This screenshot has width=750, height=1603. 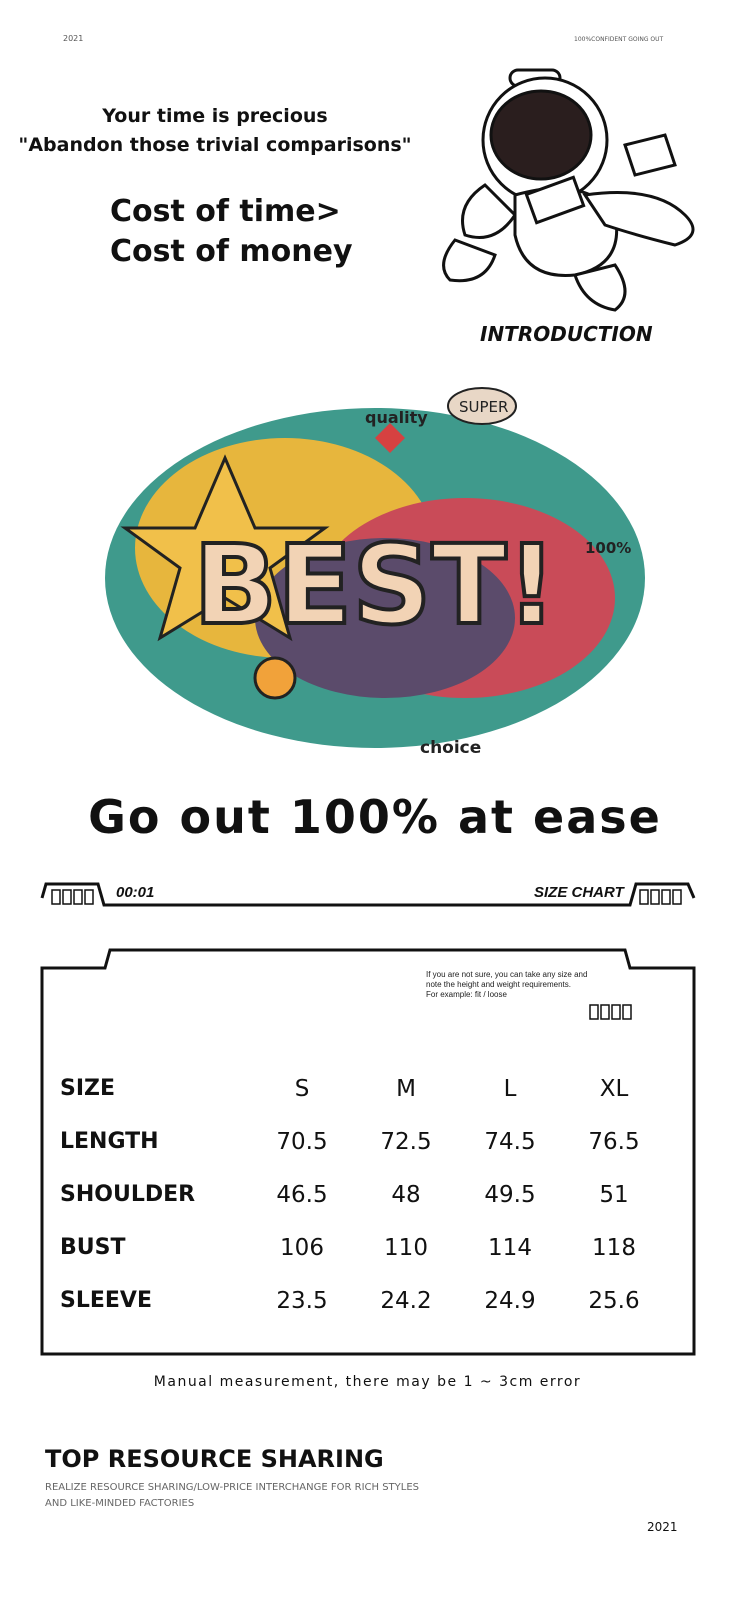 What do you see at coordinates (406, 1194) in the screenshot?
I see `cell: 48` at bounding box center [406, 1194].